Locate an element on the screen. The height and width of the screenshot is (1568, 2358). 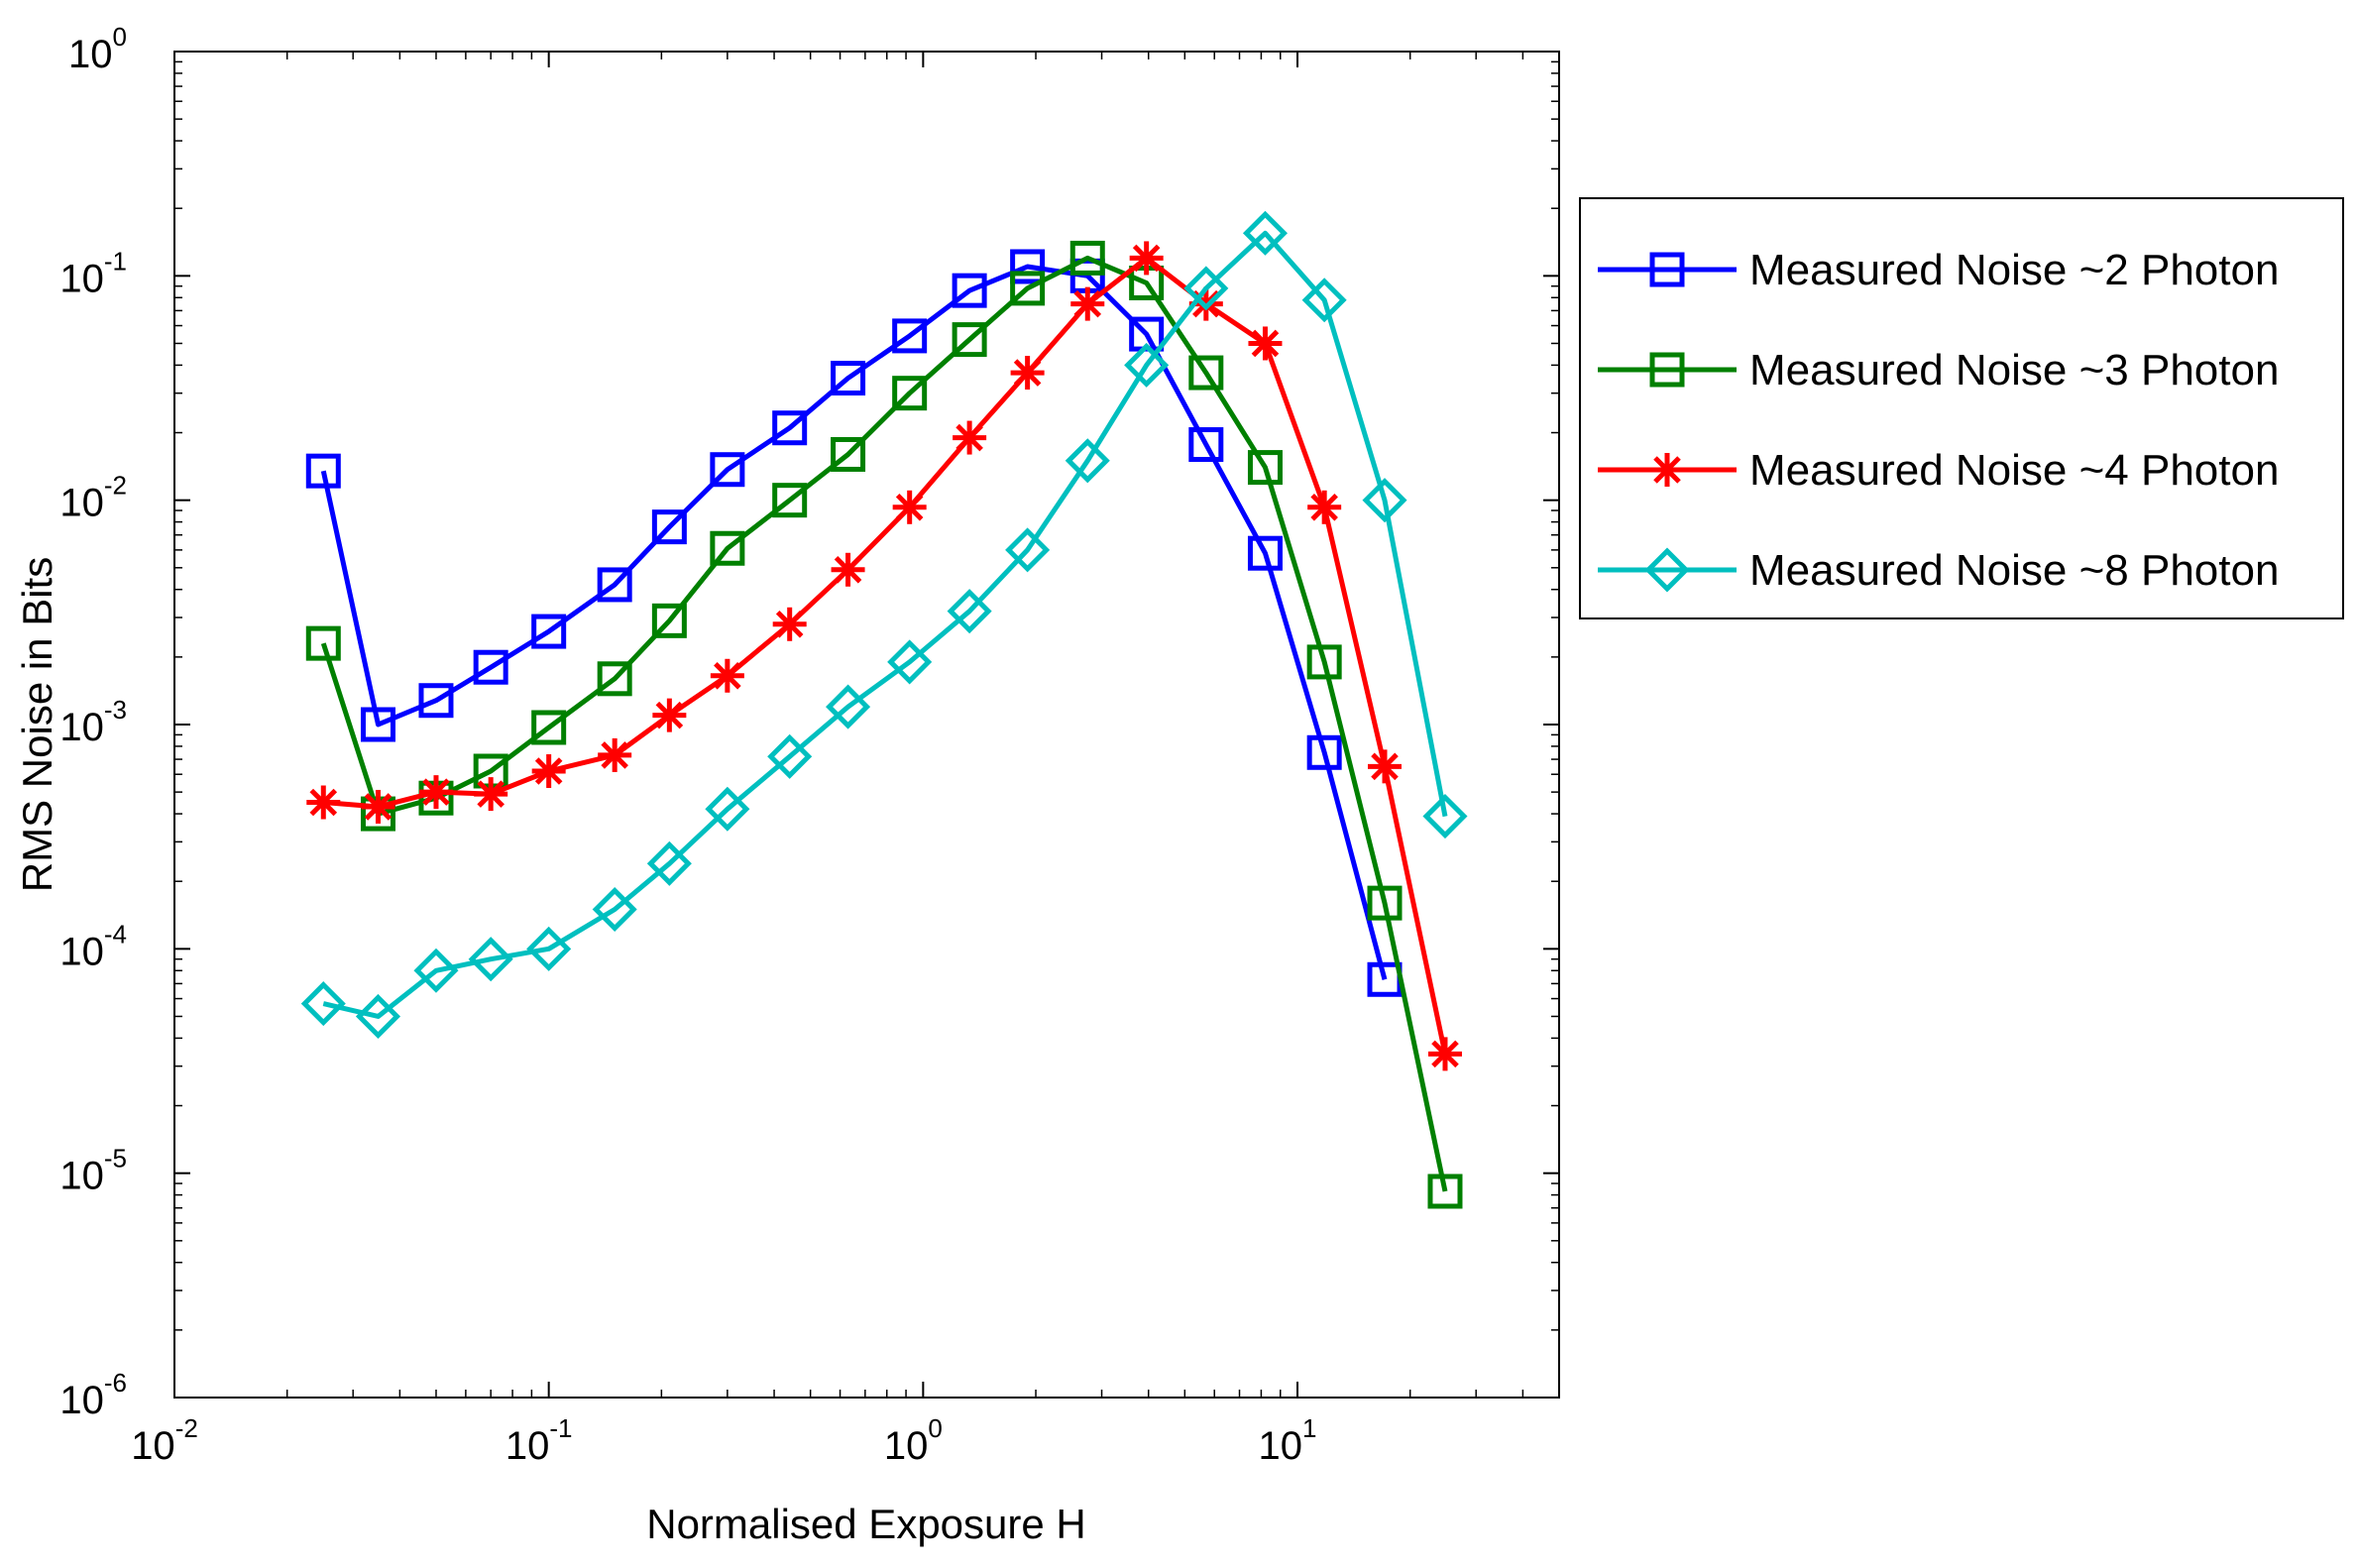
legend-entry: Measured Noise ~3 Photon is located at coordinates (1938, 370).